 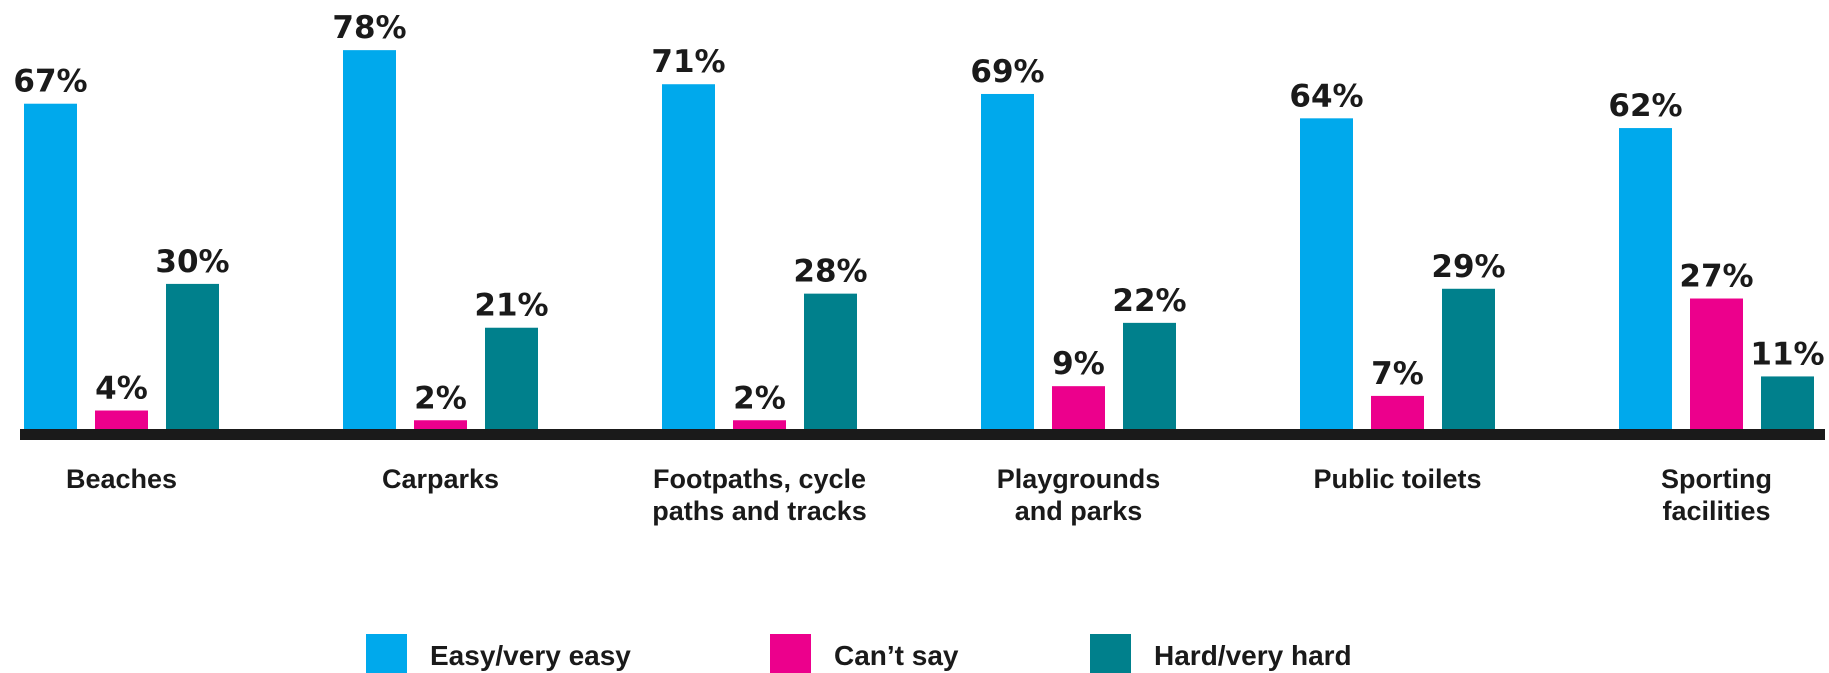 What do you see at coordinates (759, 495) in the screenshot?
I see `category-label-2: Footpaths, cycle paths and tracks` at bounding box center [759, 495].